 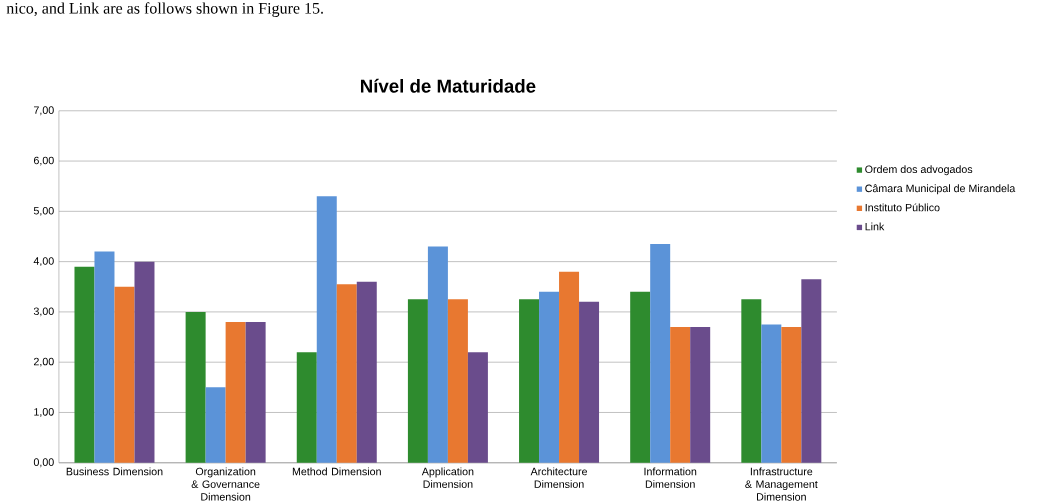 I want to click on legend-label: Instituto Público, so click(x=902, y=207).